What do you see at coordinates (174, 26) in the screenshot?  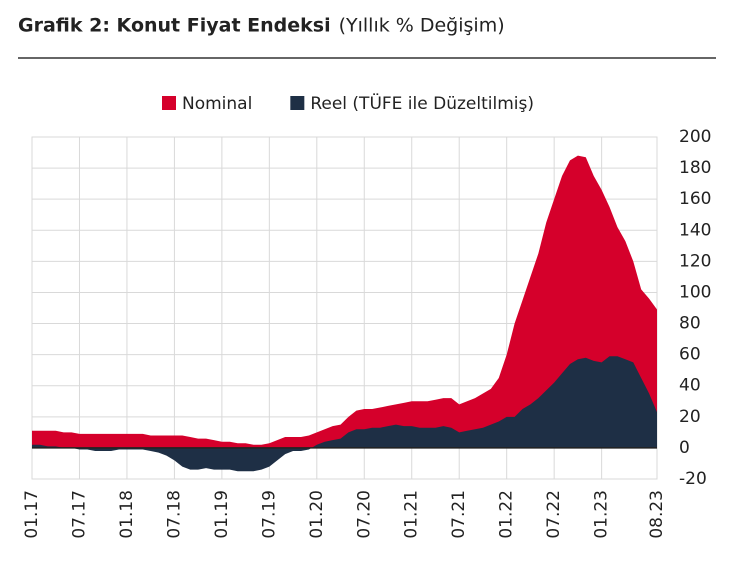 I see `chart-title: Grafik 2: Konut Fiyat Endeksi` at bounding box center [174, 26].